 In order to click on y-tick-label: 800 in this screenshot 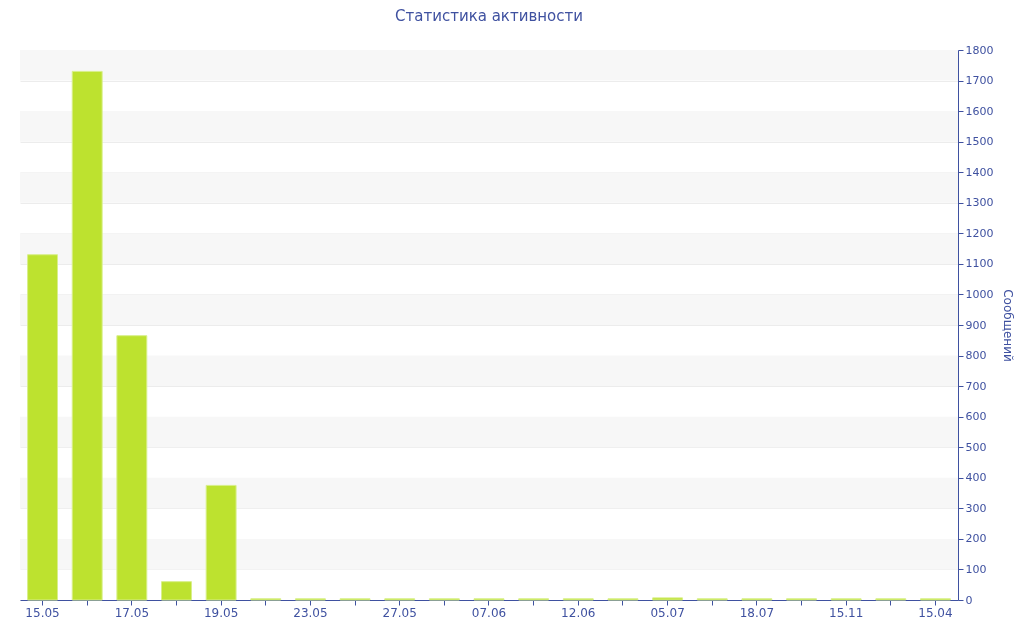, I will do `click(976, 356)`.